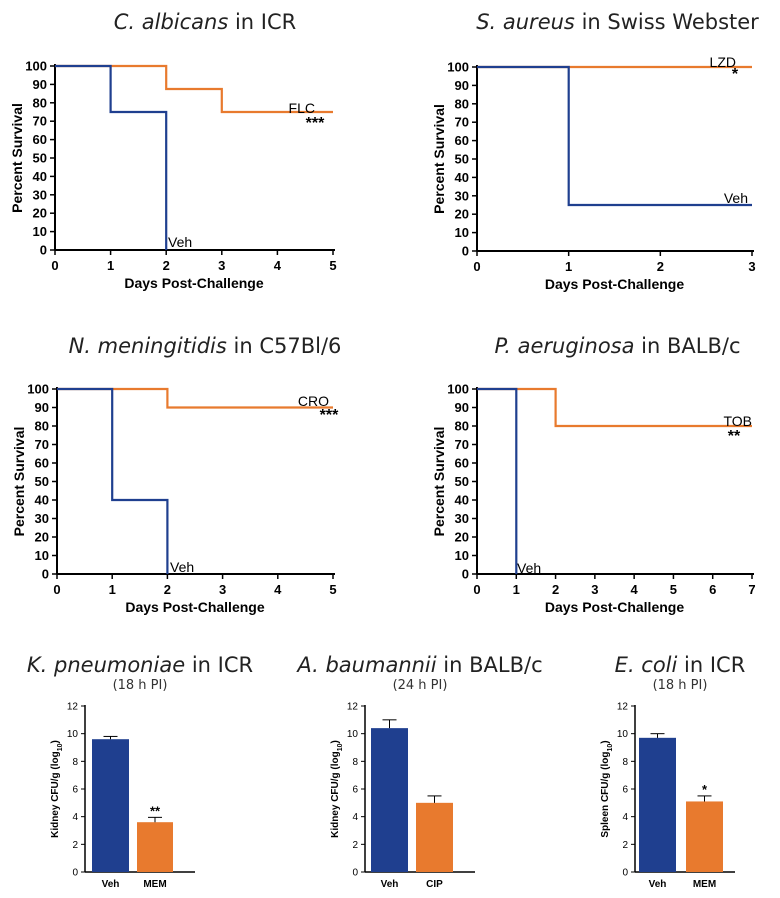 The height and width of the screenshot is (898, 780). I want to click on x-tick-label: 7, so click(751, 589).